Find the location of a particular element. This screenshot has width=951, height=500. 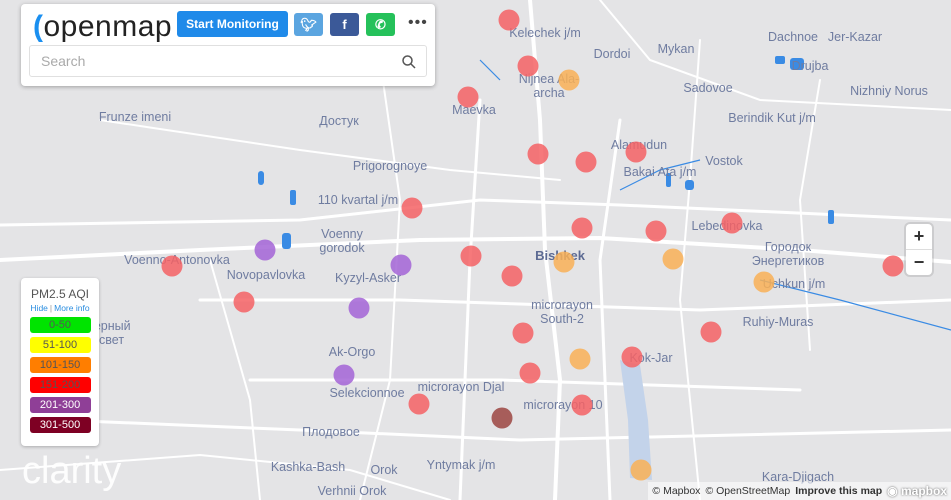

logo-text: openmap is located at coordinates (108, 26).